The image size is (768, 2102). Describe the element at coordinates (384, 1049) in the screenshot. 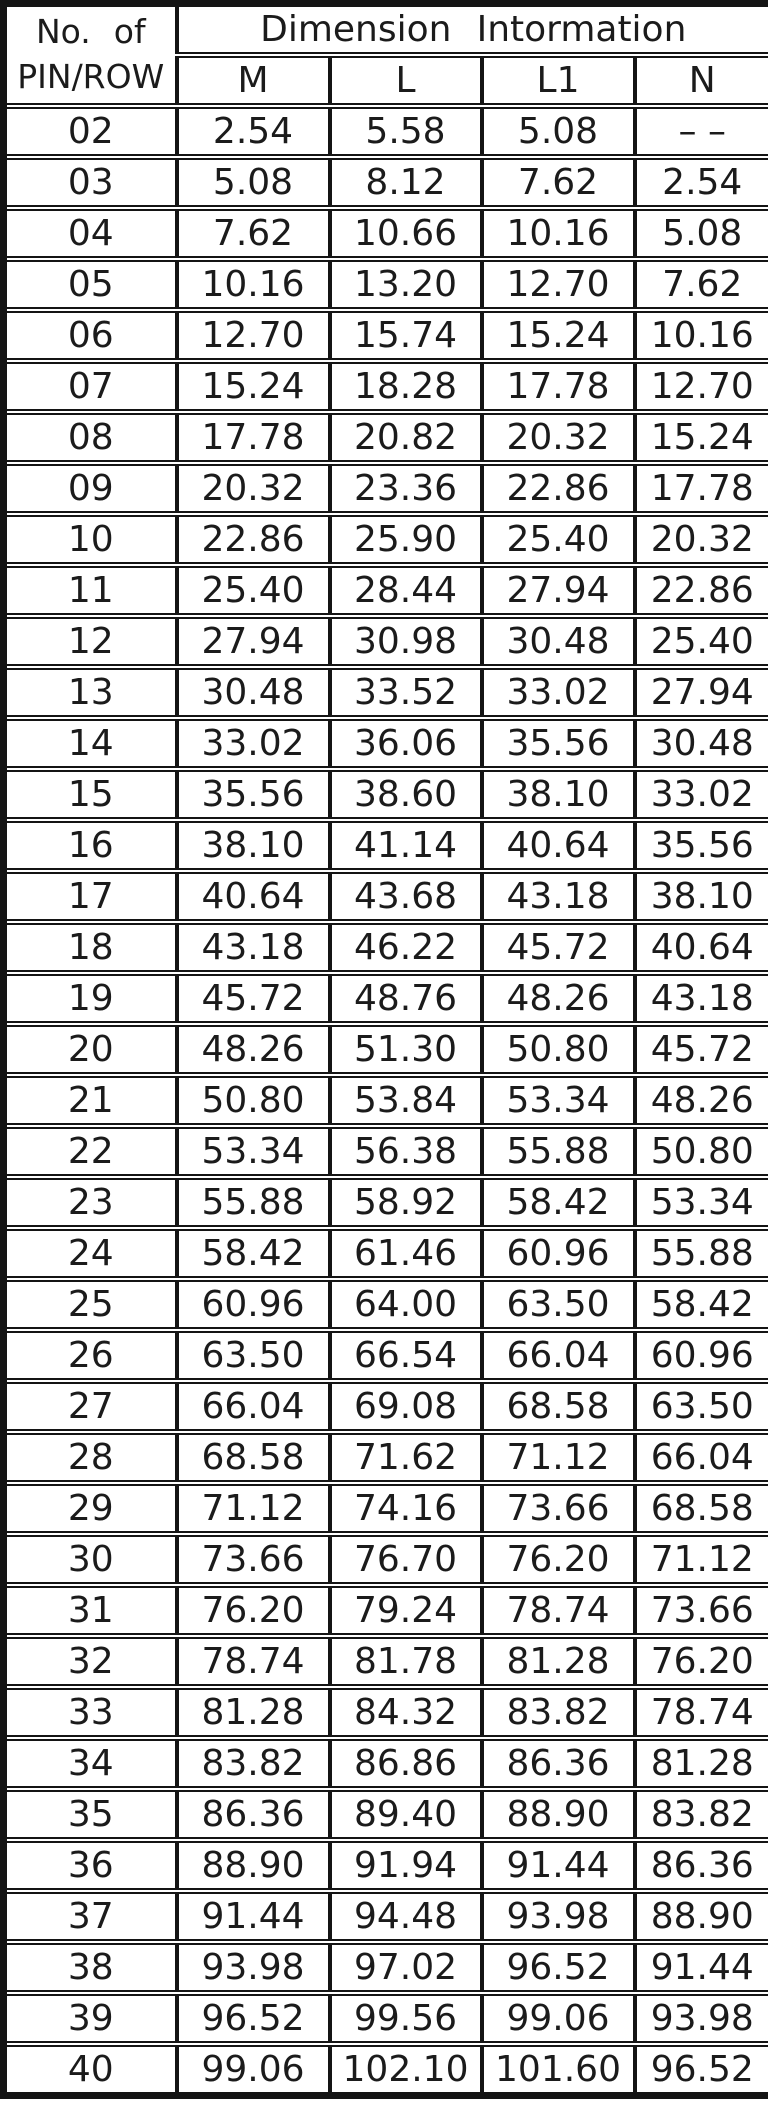

I see `table-row: 20 48.26 51.30 50.80 45.72` at that location.